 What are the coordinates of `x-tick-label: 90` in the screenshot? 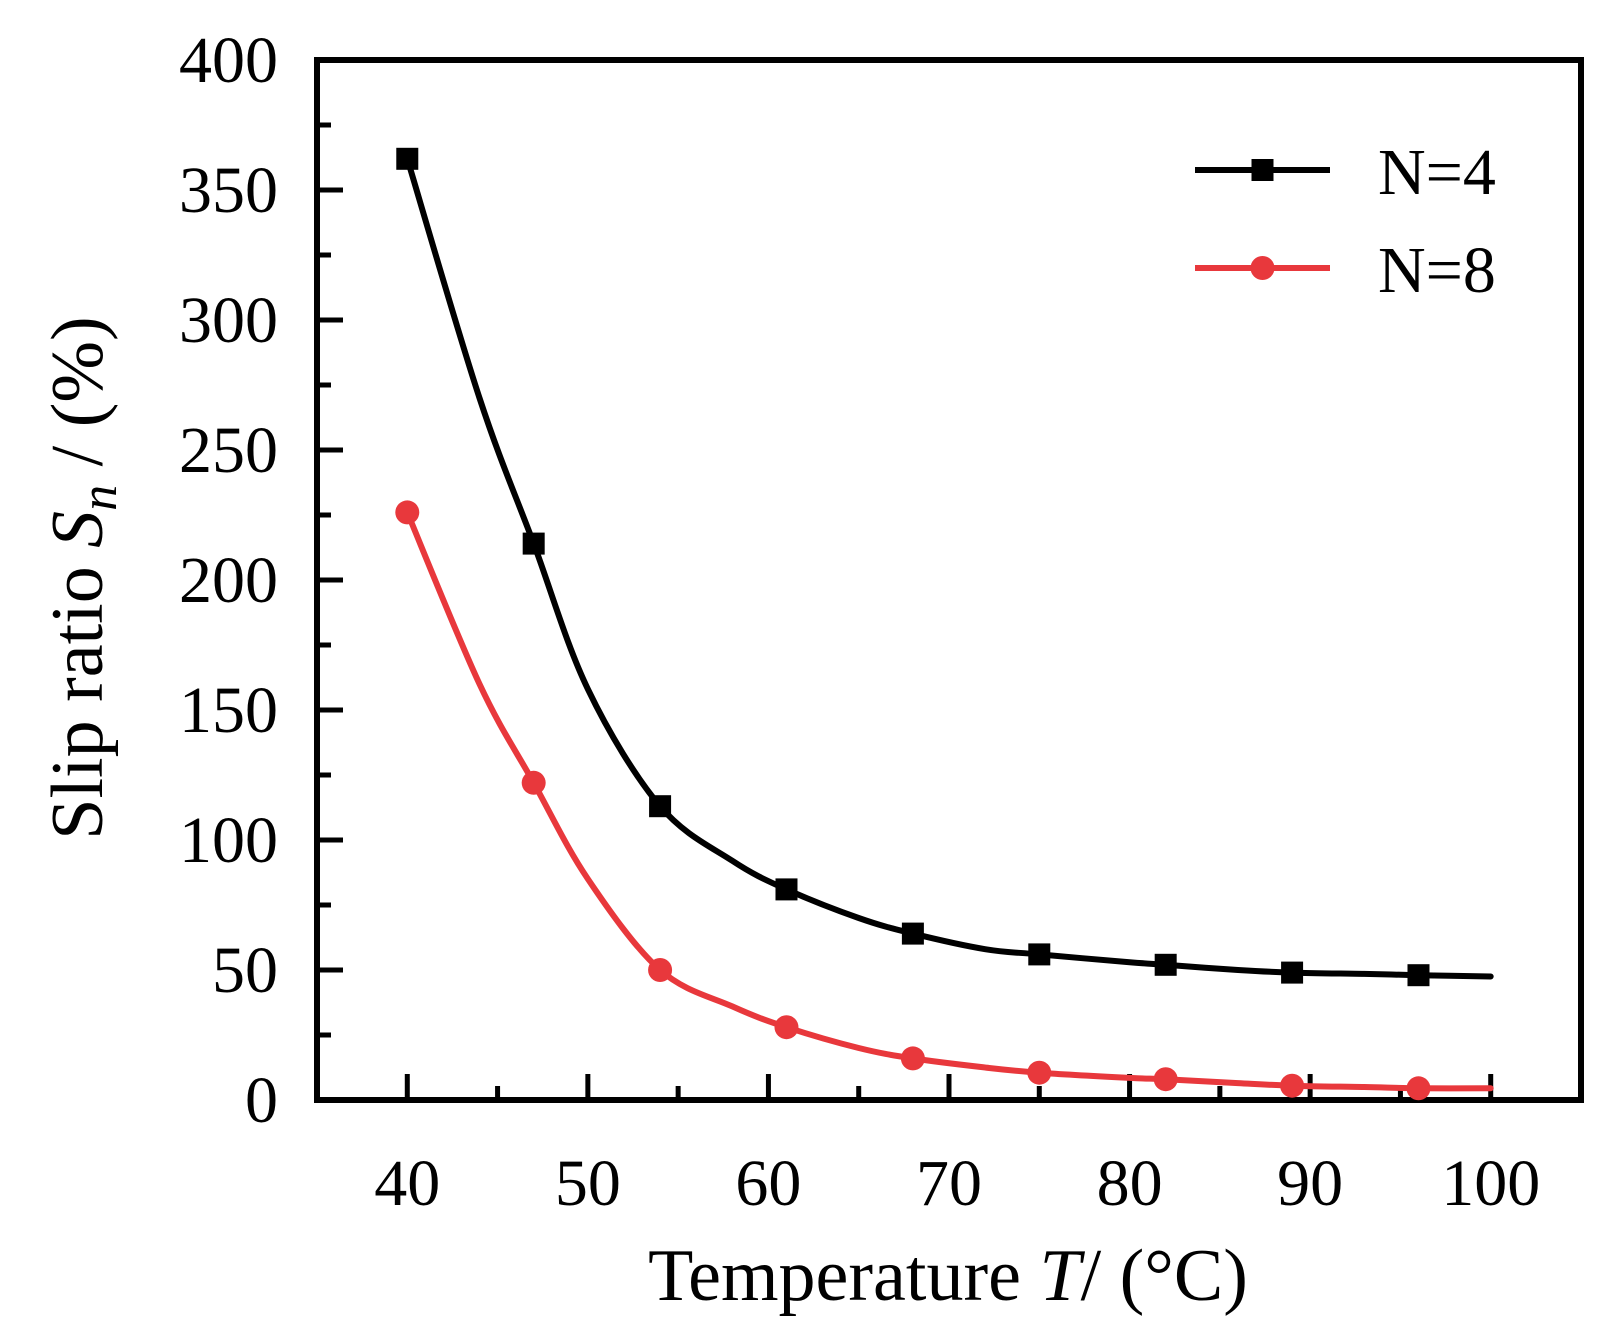 It's located at (1310, 1183).